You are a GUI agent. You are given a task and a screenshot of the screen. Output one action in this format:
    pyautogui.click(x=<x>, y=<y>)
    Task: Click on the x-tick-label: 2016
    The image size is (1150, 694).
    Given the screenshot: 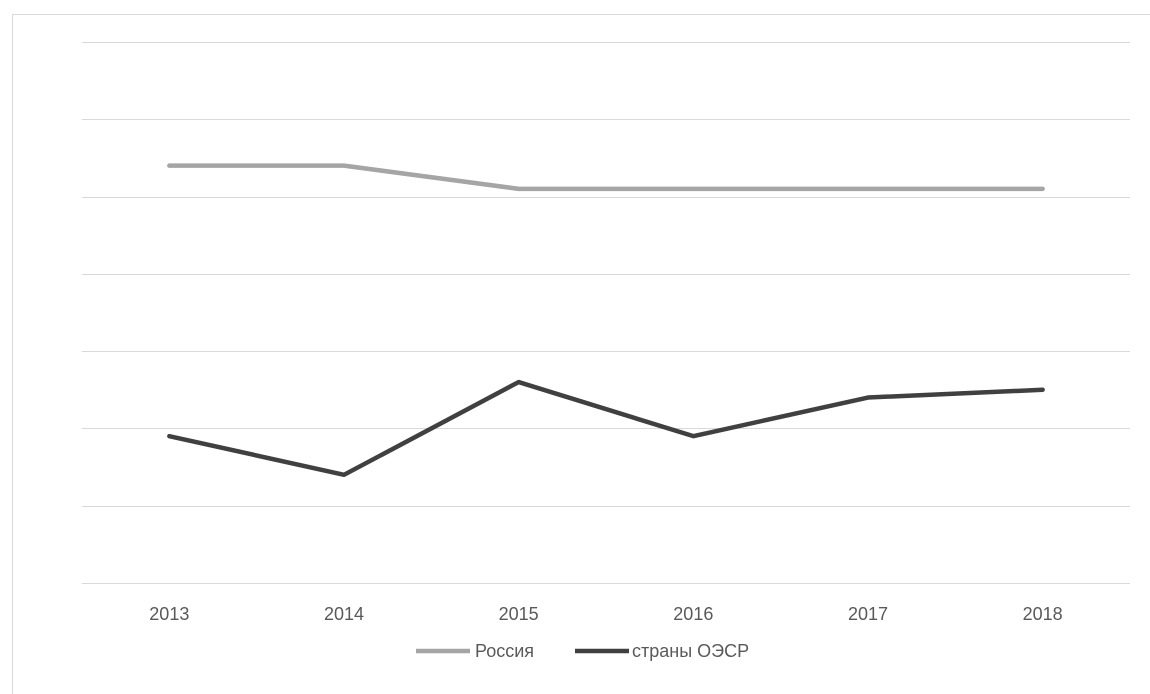 What is the action you would take?
    pyautogui.click(x=693, y=614)
    